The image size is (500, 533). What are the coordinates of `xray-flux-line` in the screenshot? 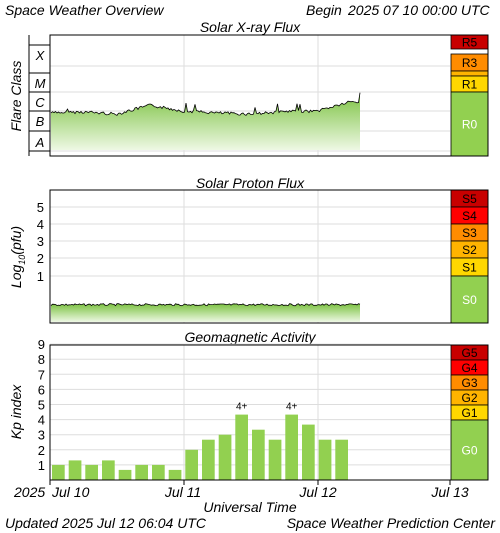 It's located at (205, 104).